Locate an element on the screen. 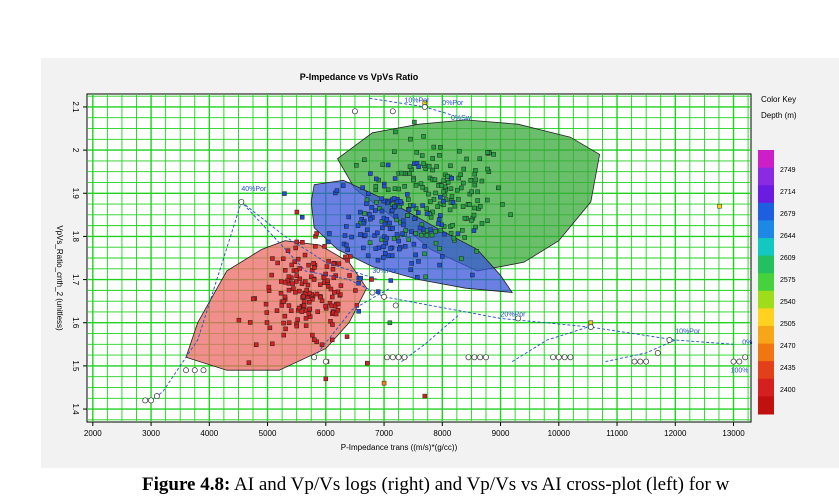 The height and width of the screenshot is (496, 839). x-axis-label: P-Impedance trans ((m/s)*(g/cc)) is located at coordinates (399, 447).